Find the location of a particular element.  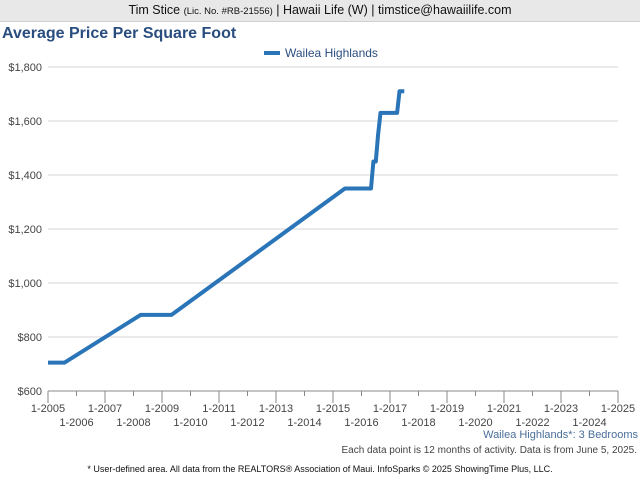

x-tick-label: 1-2022 is located at coordinates (532, 423).